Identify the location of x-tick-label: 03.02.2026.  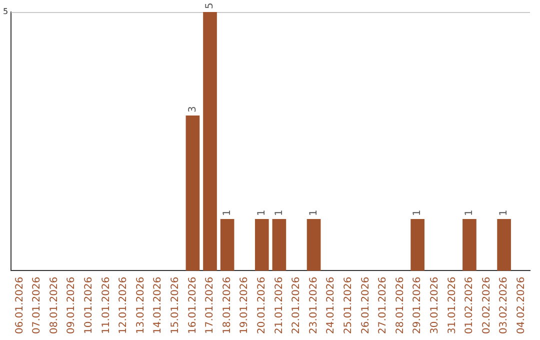
(504, 305).